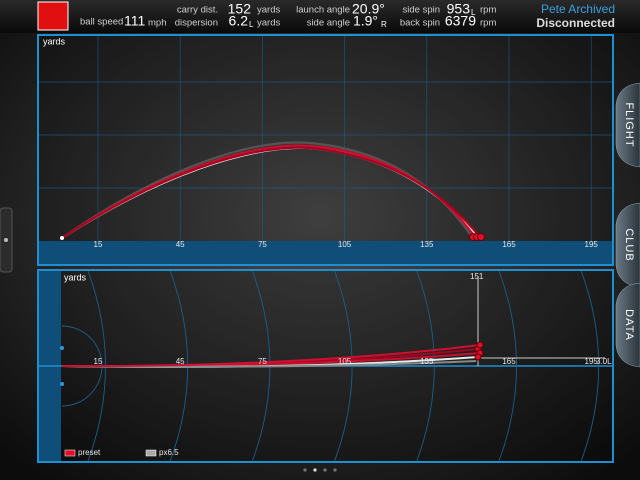 The height and width of the screenshot is (480, 640). What do you see at coordinates (320, 470) in the screenshot?
I see `page-indicator` at bounding box center [320, 470].